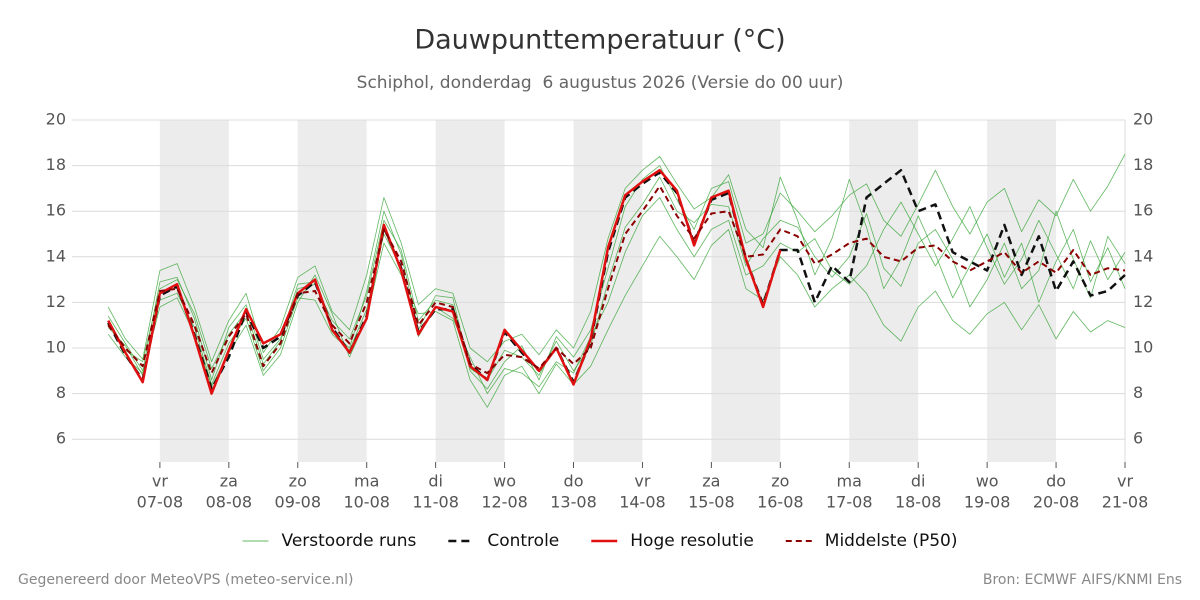 This screenshot has width=1200, height=600. I want to click on y-tick-label: 10, so click(56, 347).